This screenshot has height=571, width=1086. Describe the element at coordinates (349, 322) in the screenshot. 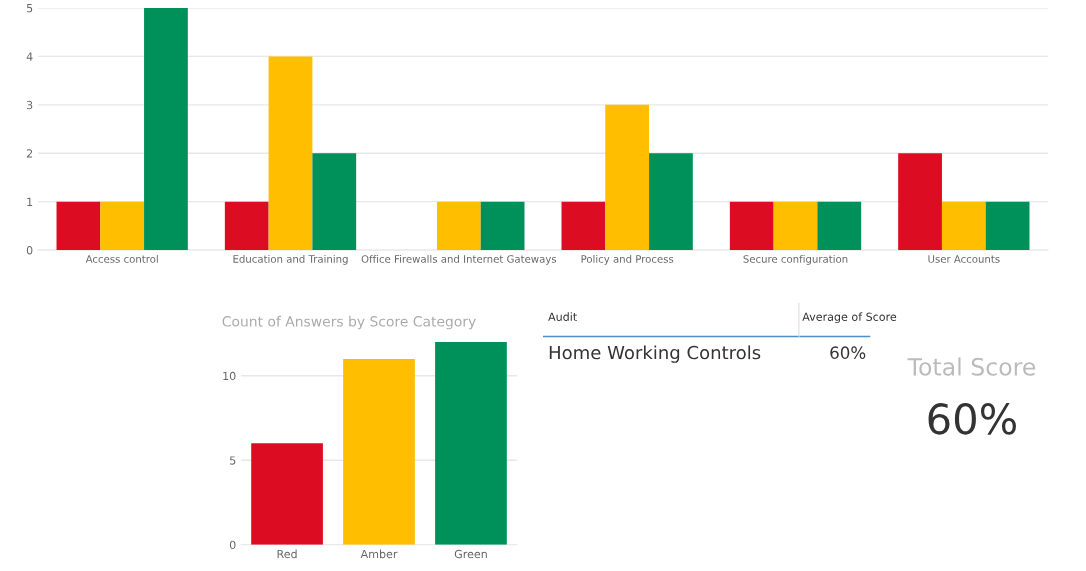

I see `chart-title: Count of Answers by Score Category` at that location.